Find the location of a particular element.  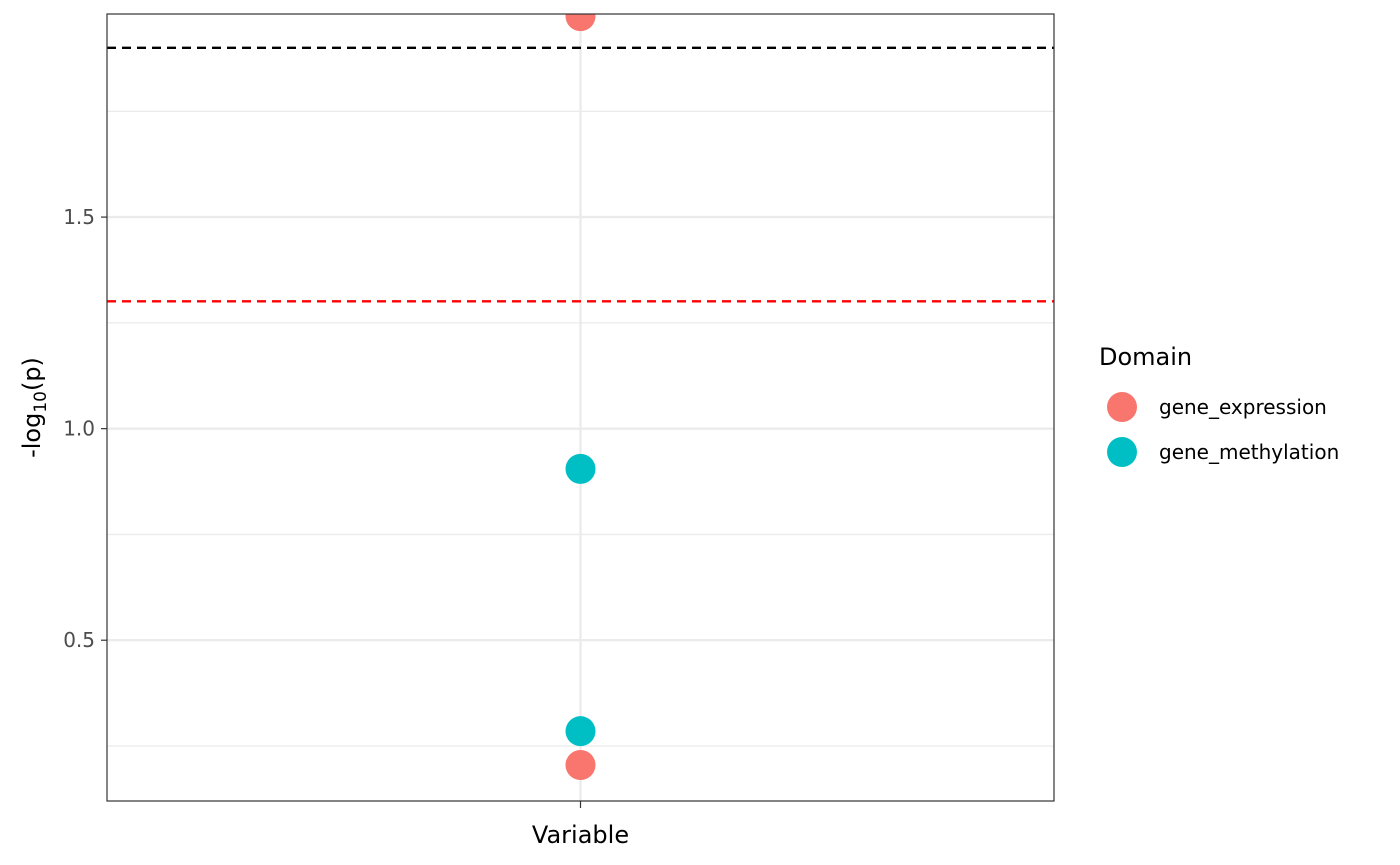

data-points is located at coordinates (580, 397).